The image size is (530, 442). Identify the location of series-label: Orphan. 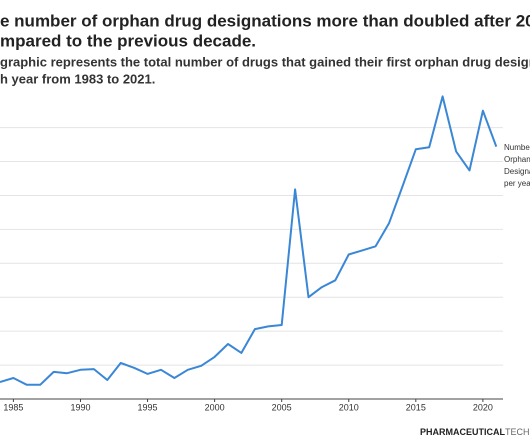
(517, 159).